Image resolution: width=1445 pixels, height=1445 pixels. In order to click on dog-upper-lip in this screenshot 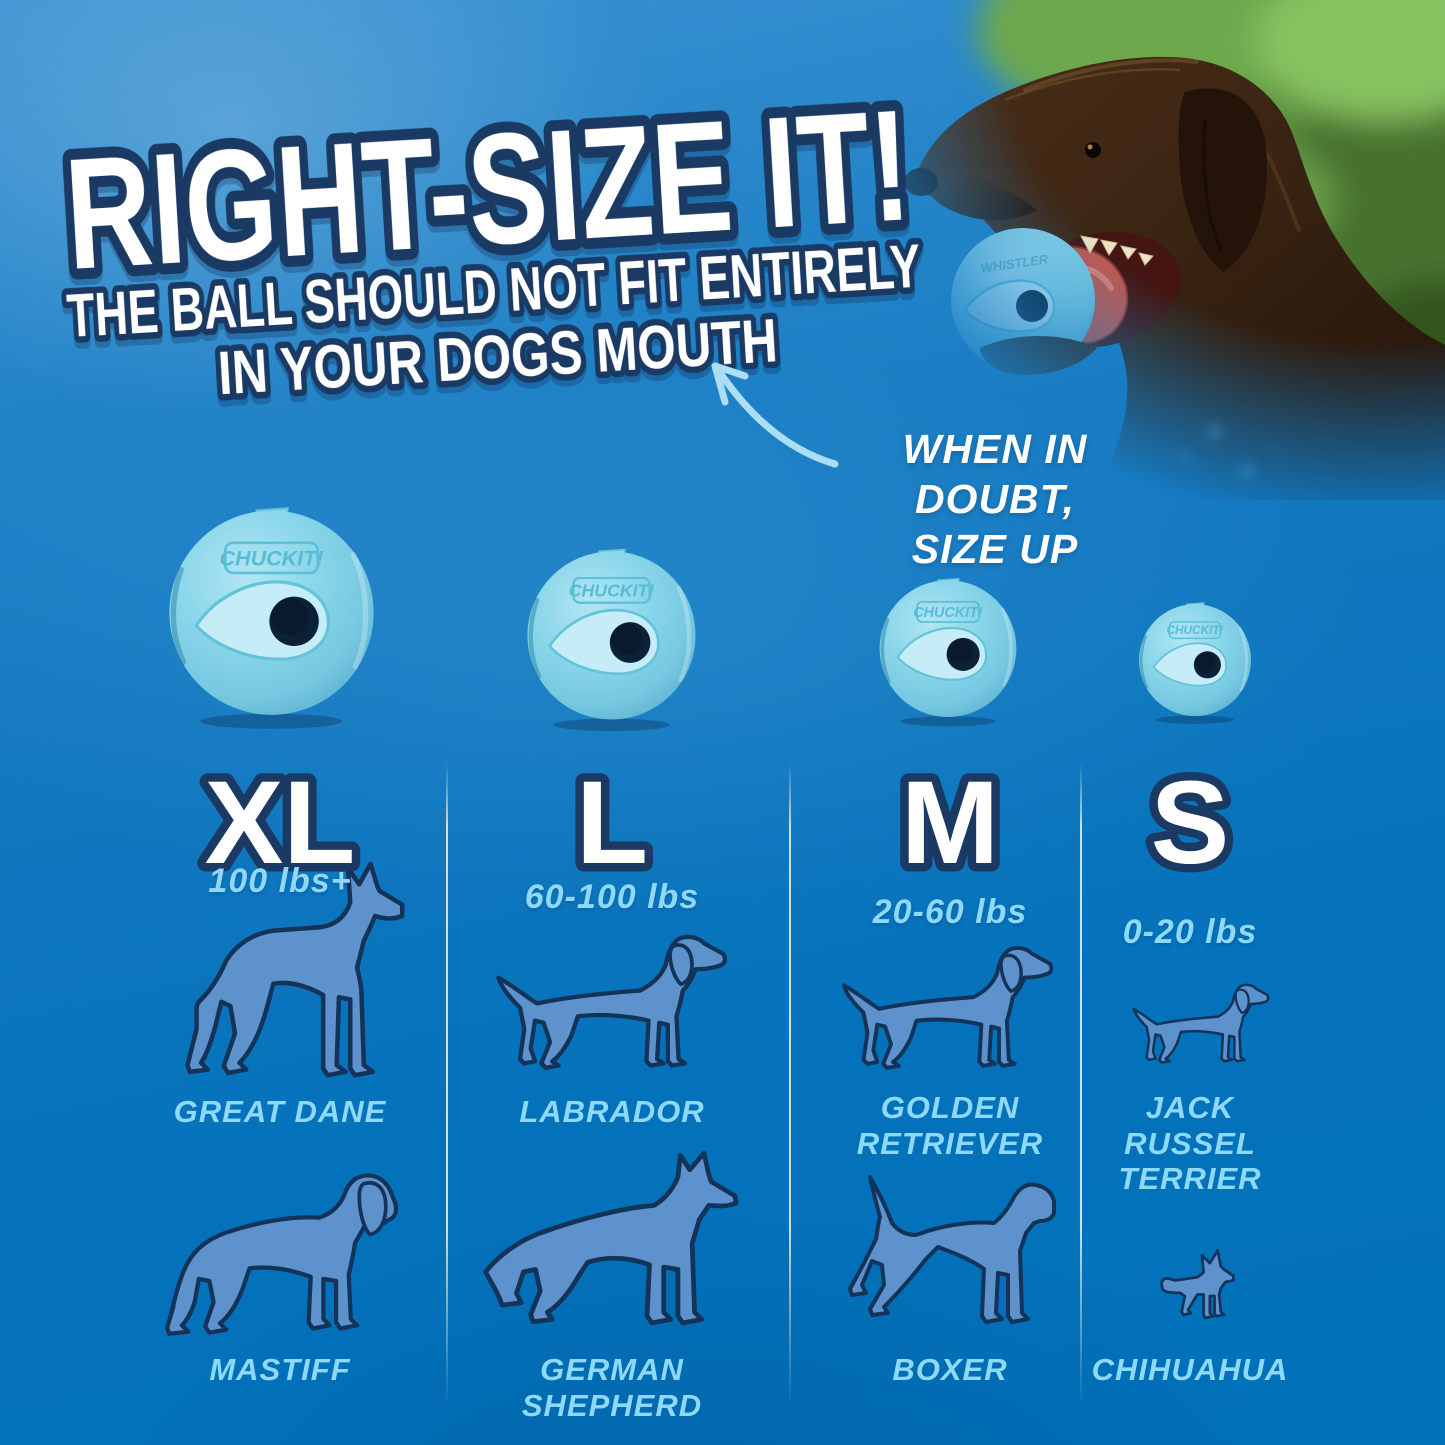, I will do `click(980, 197)`.